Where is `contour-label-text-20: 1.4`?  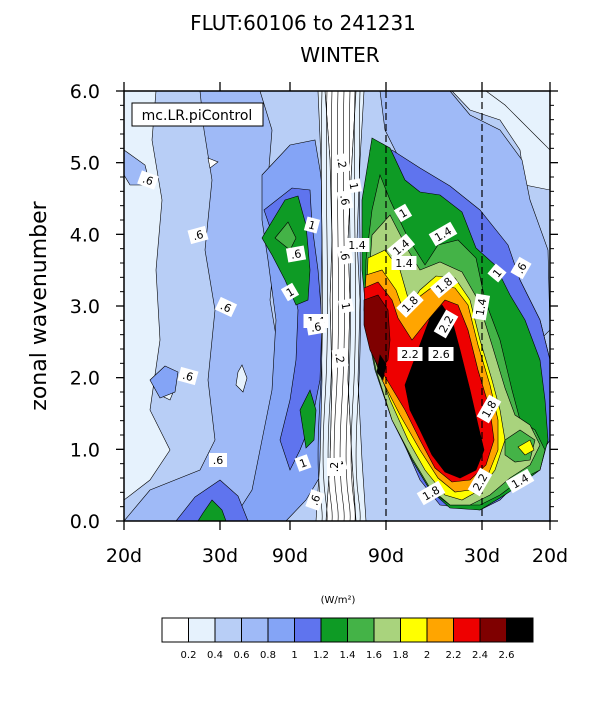
contour-label-text-20: 1.4 is located at coordinates (404, 263).